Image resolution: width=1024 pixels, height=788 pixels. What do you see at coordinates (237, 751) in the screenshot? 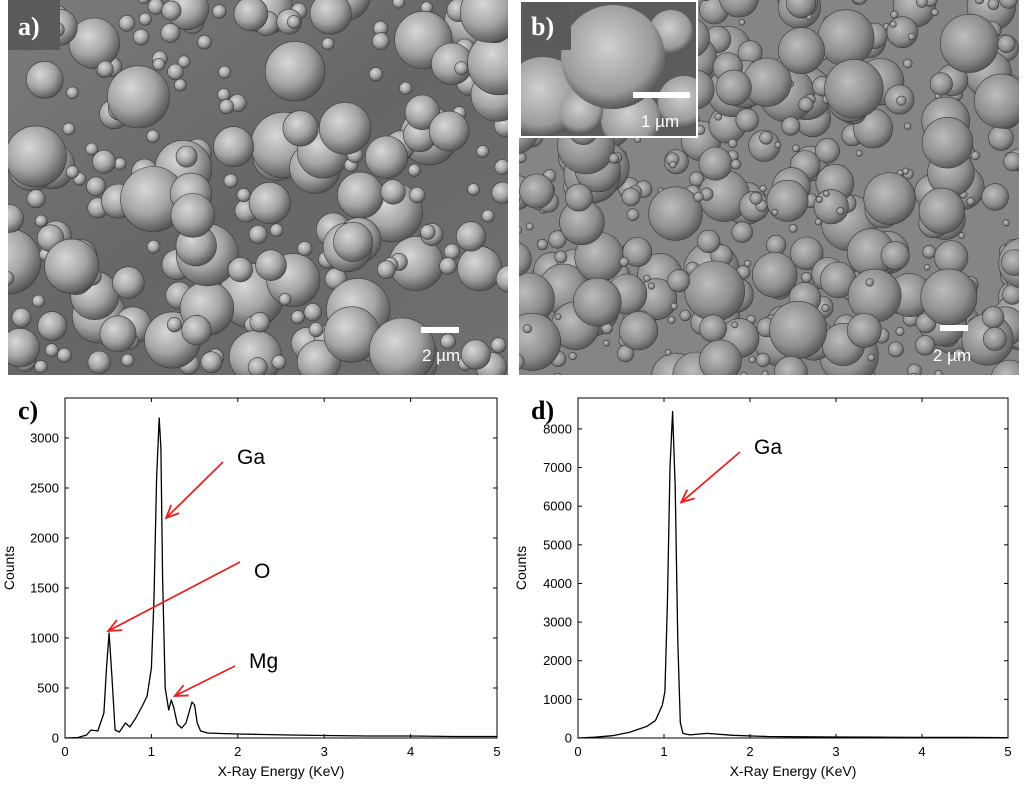
I see `x-tick-label: 2` at bounding box center [237, 751].